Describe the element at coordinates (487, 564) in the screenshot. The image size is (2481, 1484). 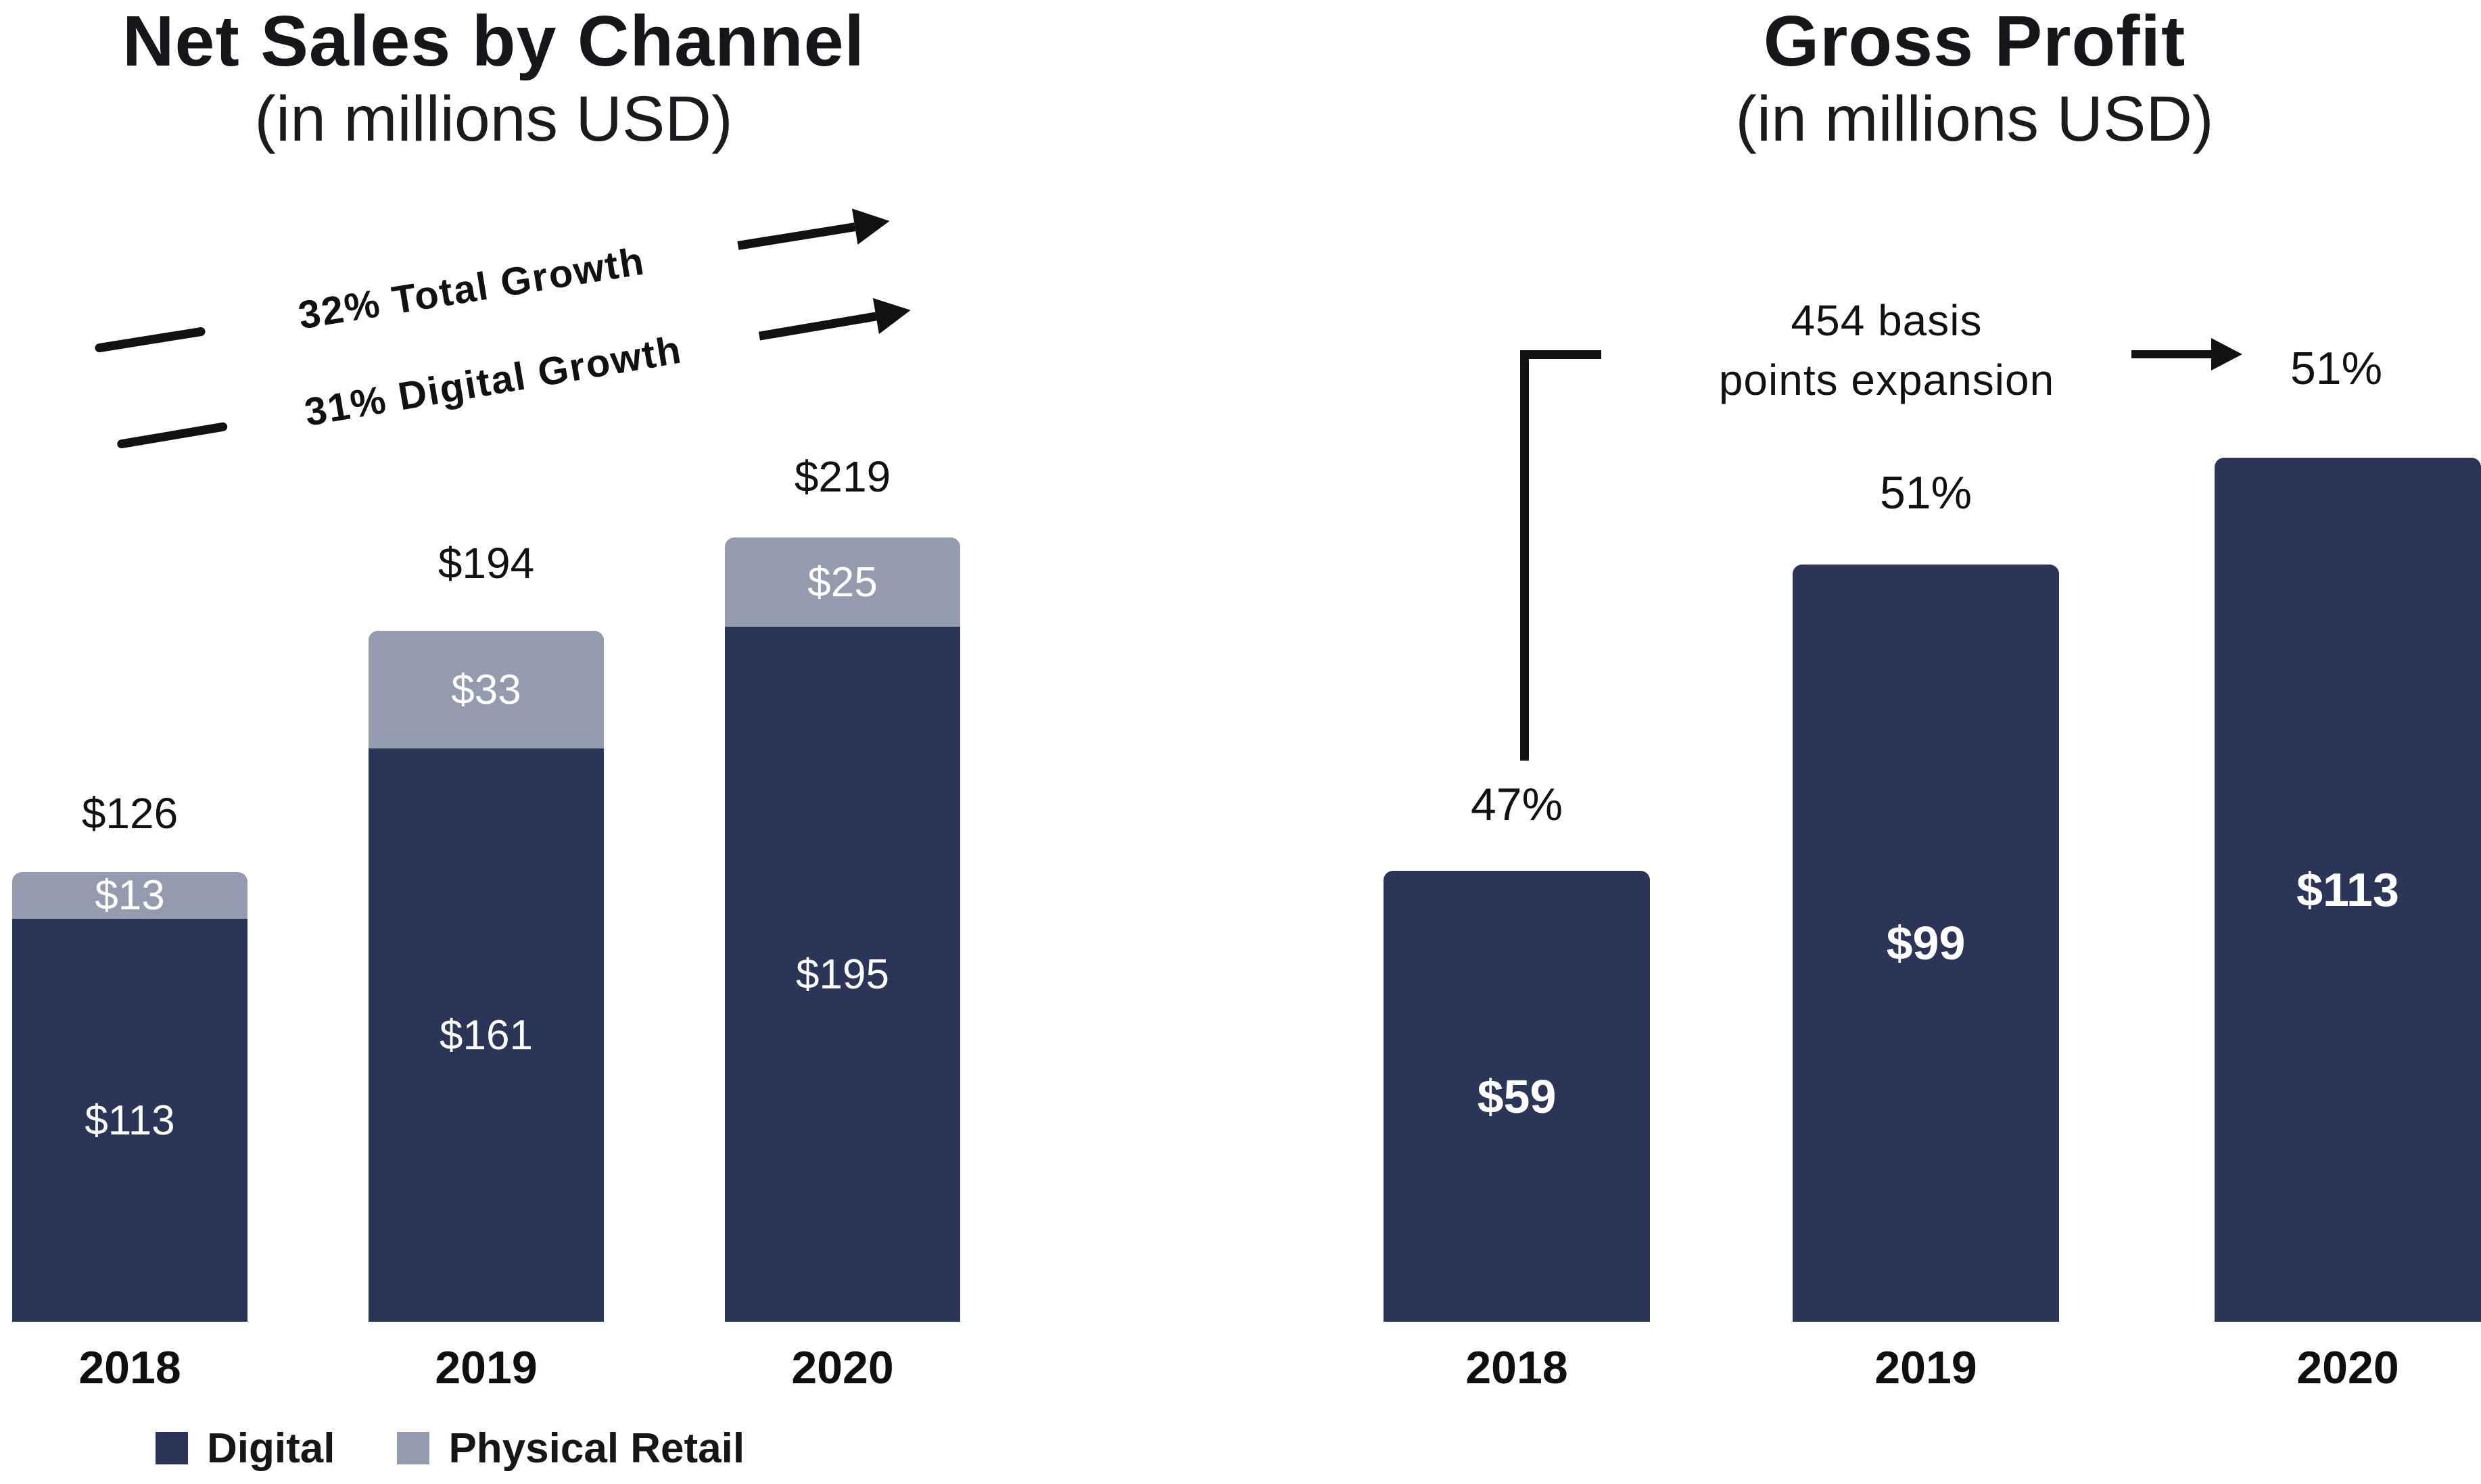
I see `bar-total-label-2019: $194` at that location.